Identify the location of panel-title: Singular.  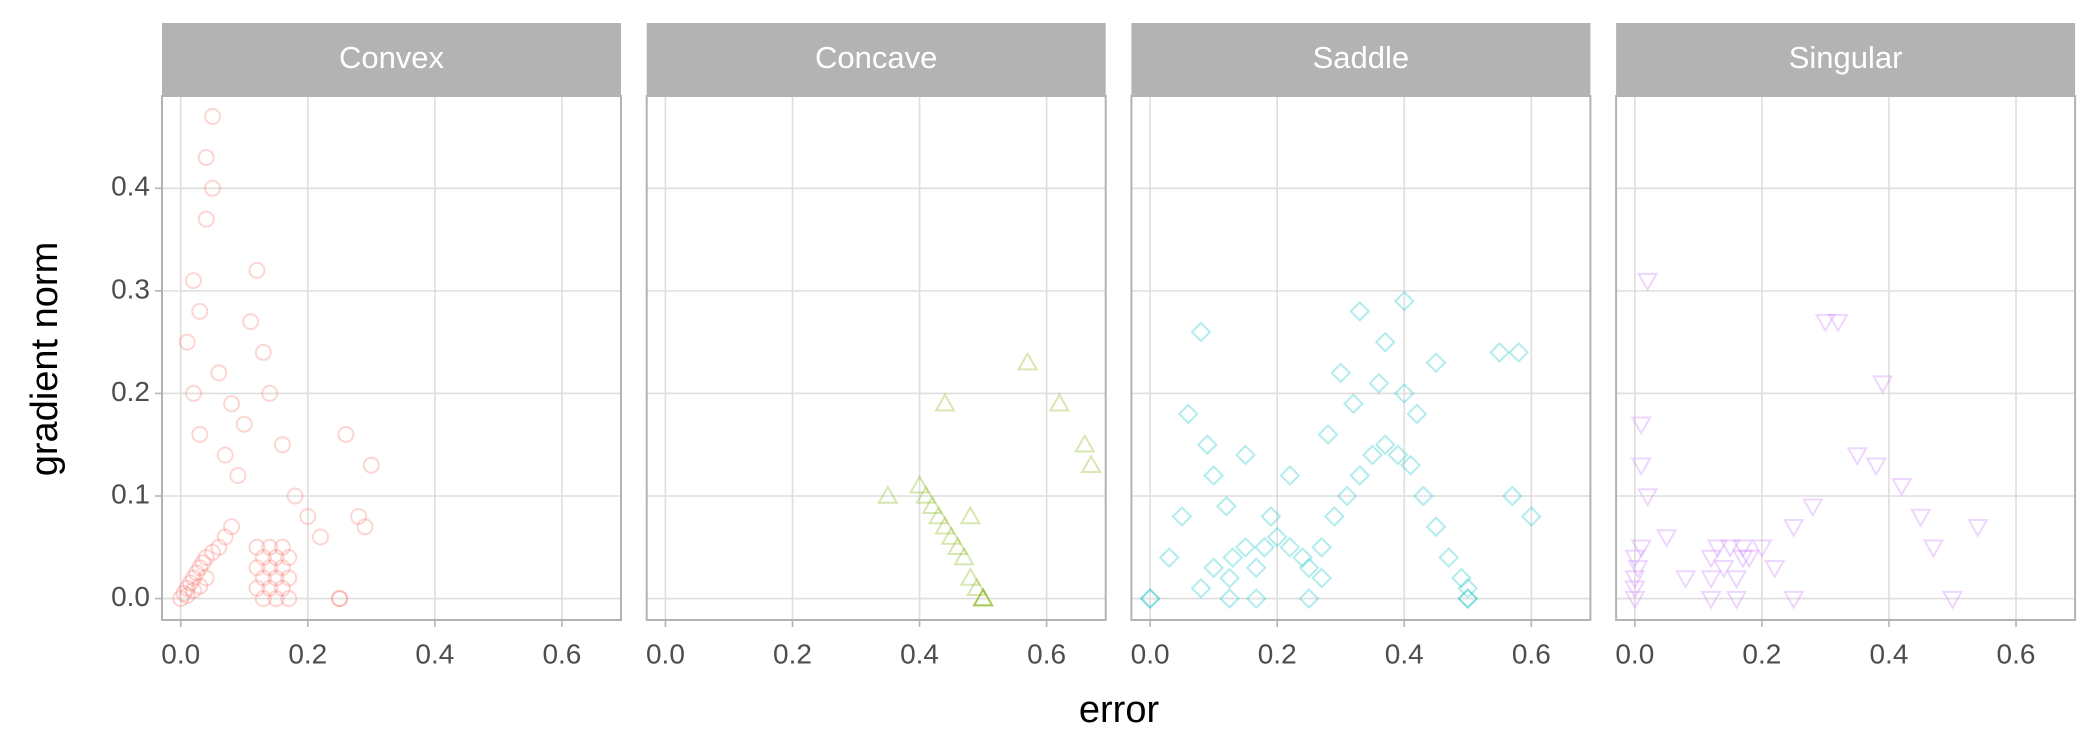
(1846, 57).